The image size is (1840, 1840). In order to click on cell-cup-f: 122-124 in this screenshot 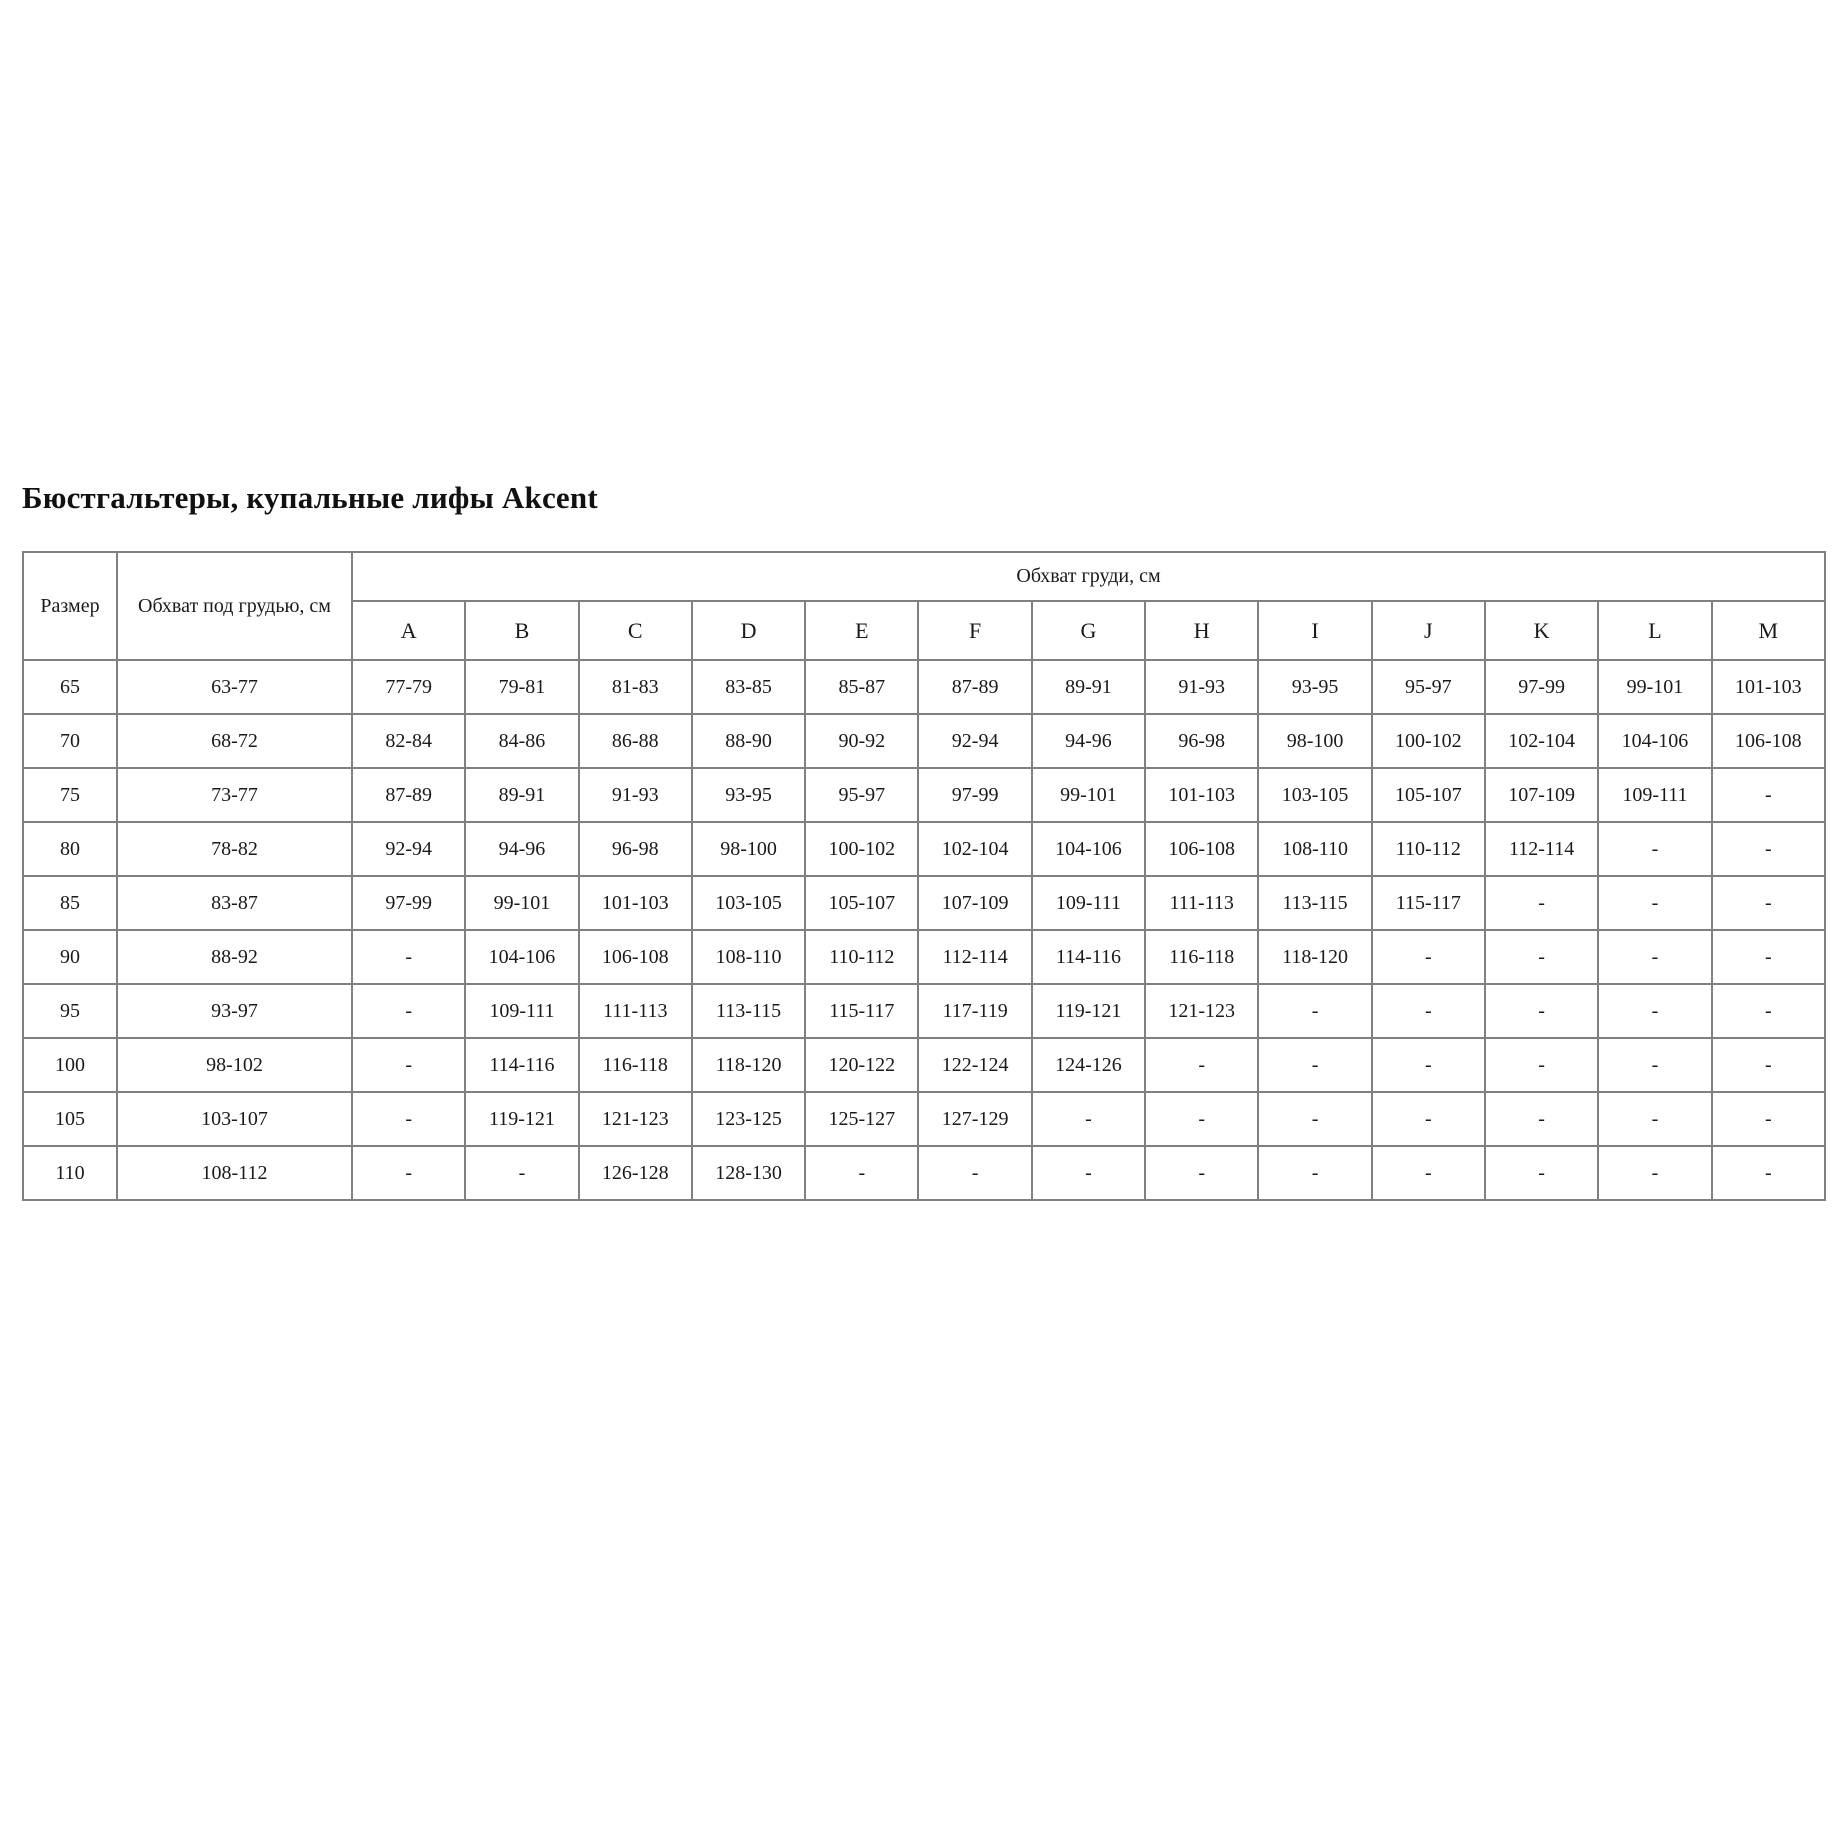, I will do `click(975, 1065)`.